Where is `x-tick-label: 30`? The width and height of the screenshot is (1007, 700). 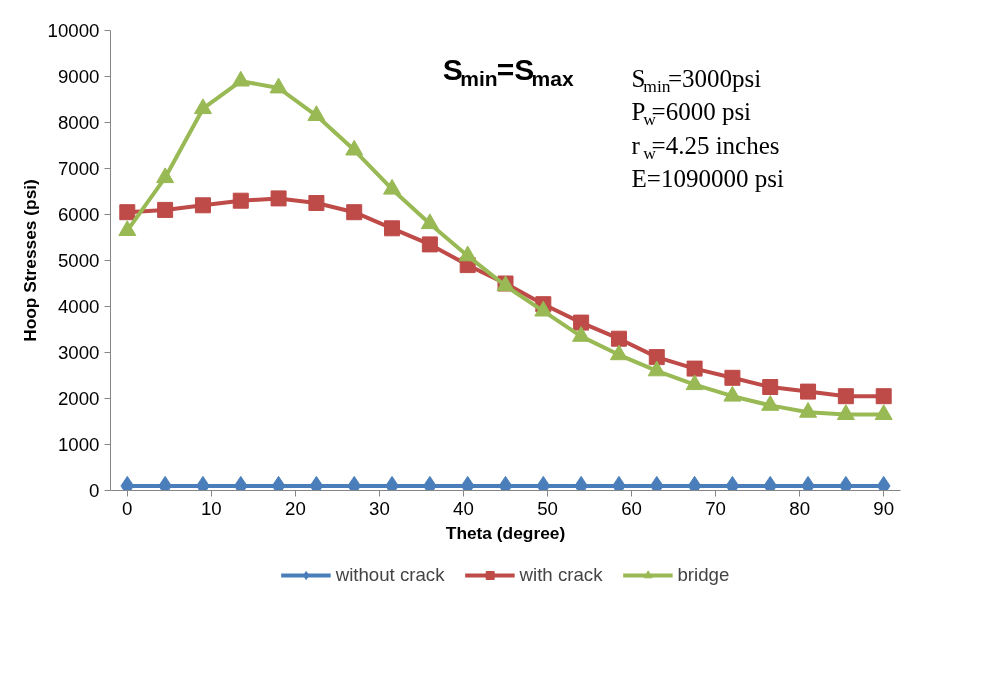
x-tick-label: 30 is located at coordinates (379, 508).